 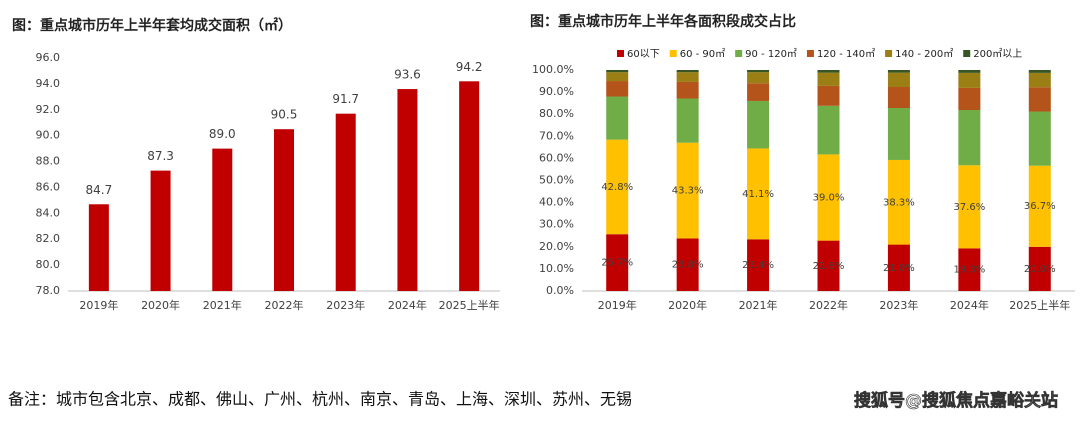 I want to click on value-label: 84.7, so click(x=98, y=190).